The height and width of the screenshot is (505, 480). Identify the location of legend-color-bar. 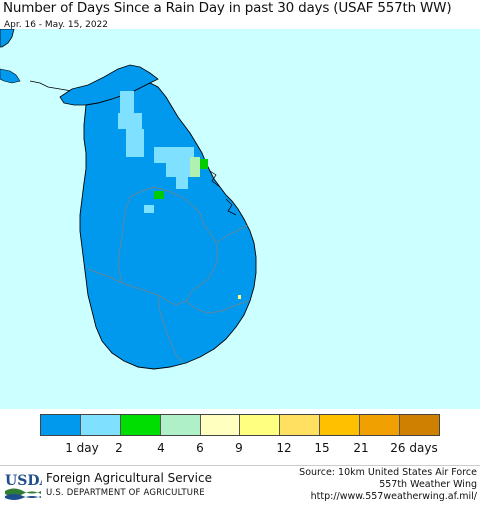
(240, 425).